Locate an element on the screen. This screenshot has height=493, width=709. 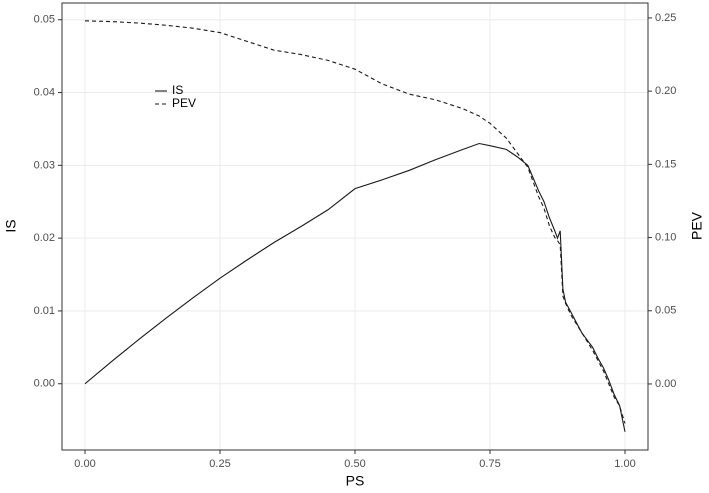
y2-tick-label: 0.00 is located at coordinates (665, 384).